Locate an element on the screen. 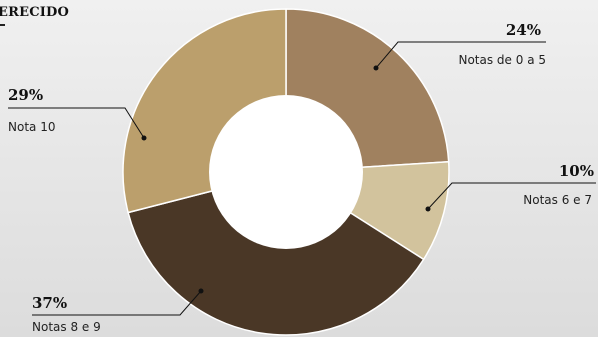 This screenshot has height=337, width=598. slice-percent-label: 29% is located at coordinates (25, 95).